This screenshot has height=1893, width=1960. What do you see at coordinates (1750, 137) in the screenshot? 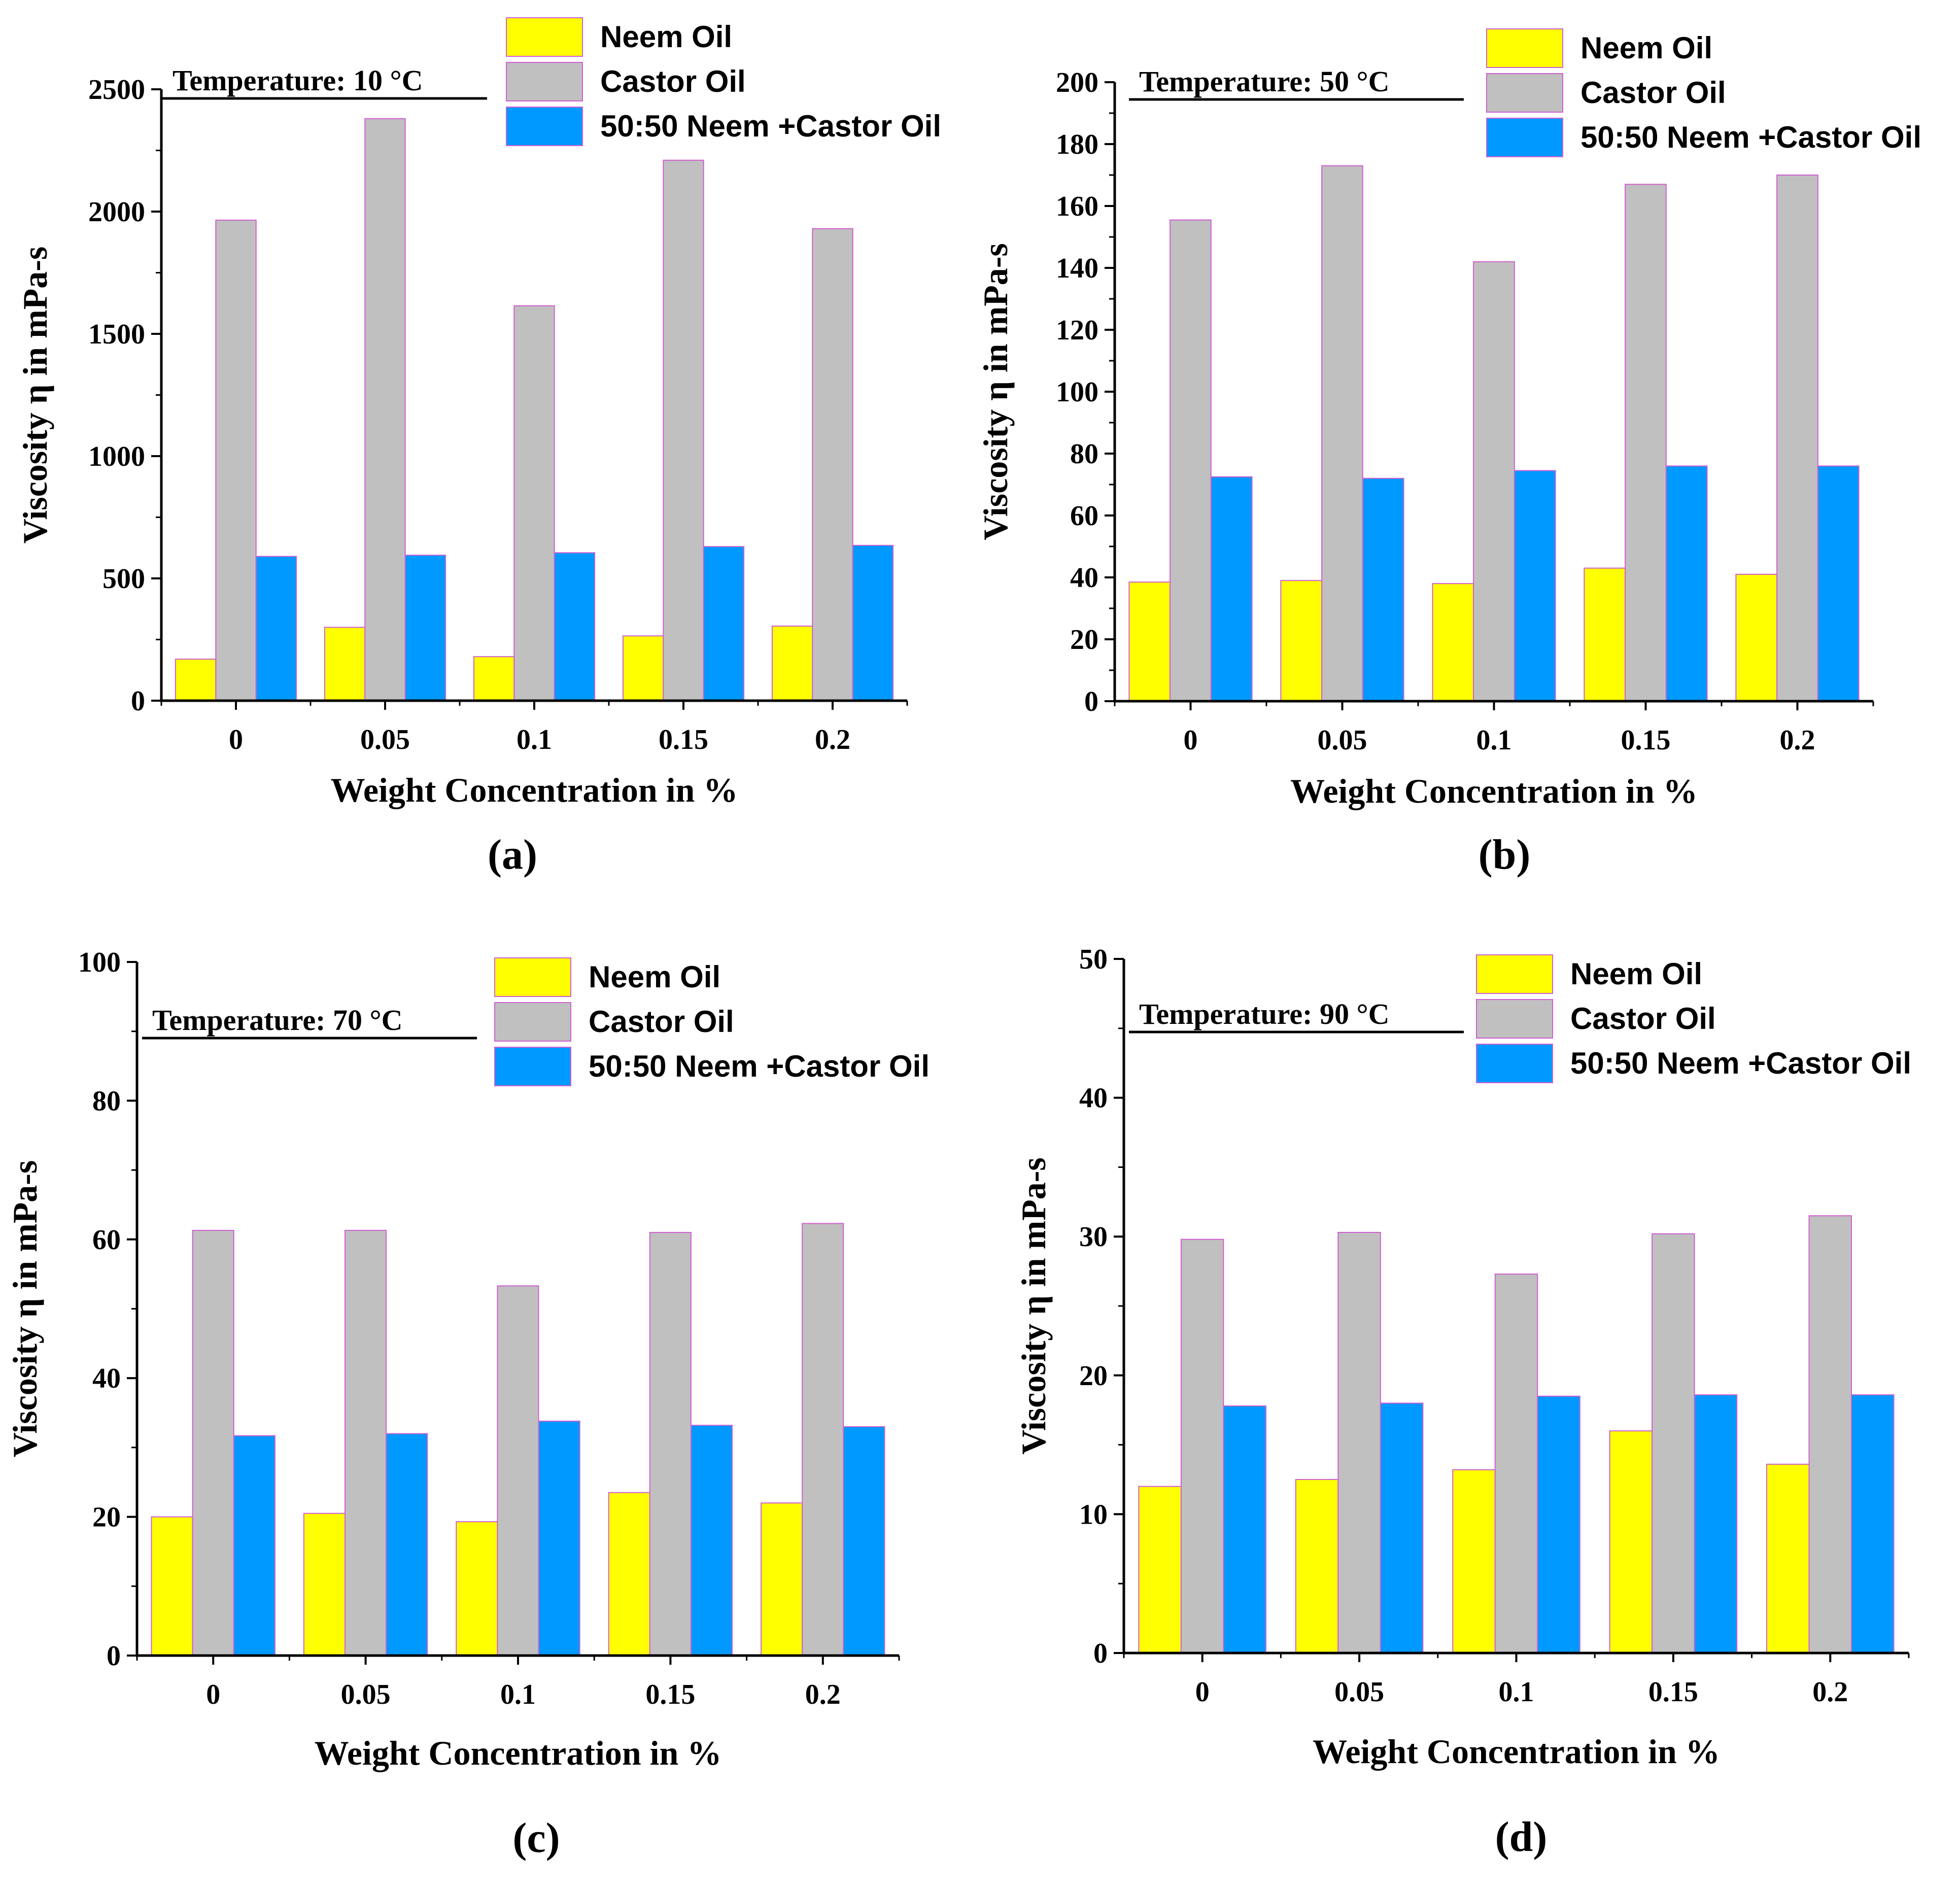
I see `legend-label-blend: 50:50 Neem +Castor Oil` at bounding box center [1750, 137].